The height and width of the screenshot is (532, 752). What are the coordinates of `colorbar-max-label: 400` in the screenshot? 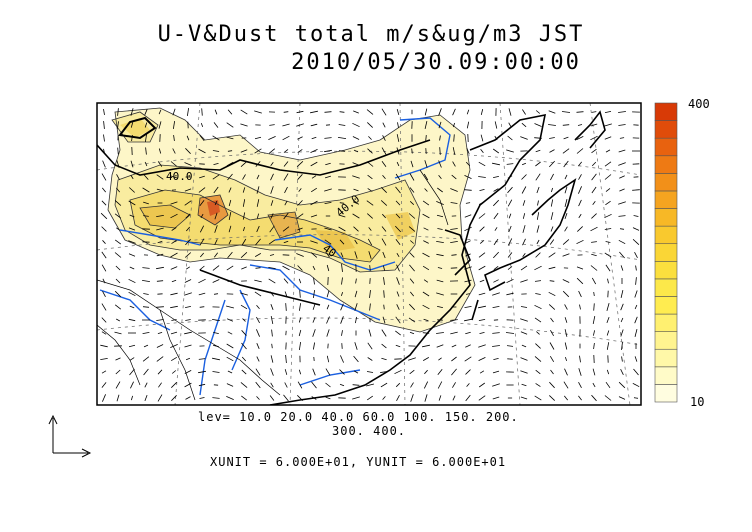 It's located at (699, 104).